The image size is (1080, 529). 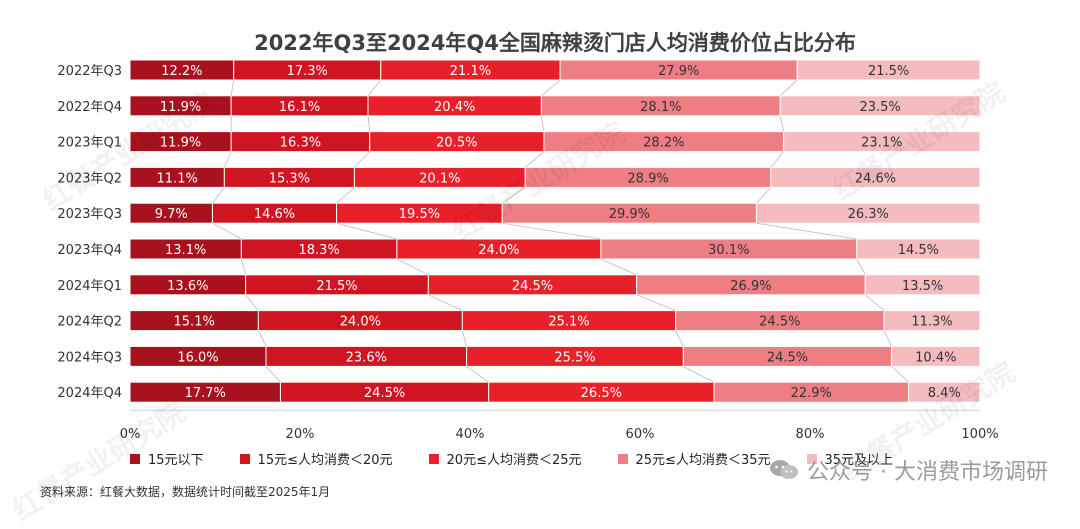 I want to click on x-tick-label: 40%, so click(x=470, y=434).